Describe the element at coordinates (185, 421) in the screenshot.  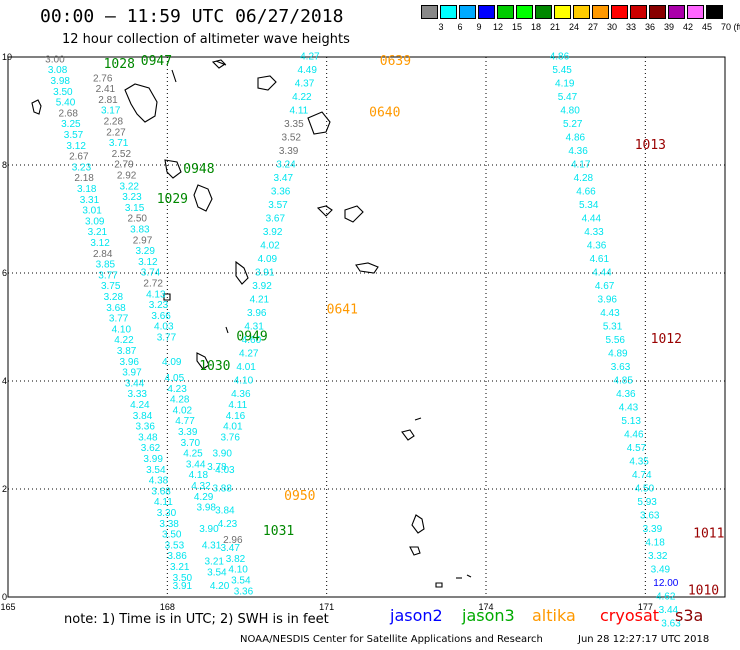
I see `wave-height-value: 4.77` at that location.